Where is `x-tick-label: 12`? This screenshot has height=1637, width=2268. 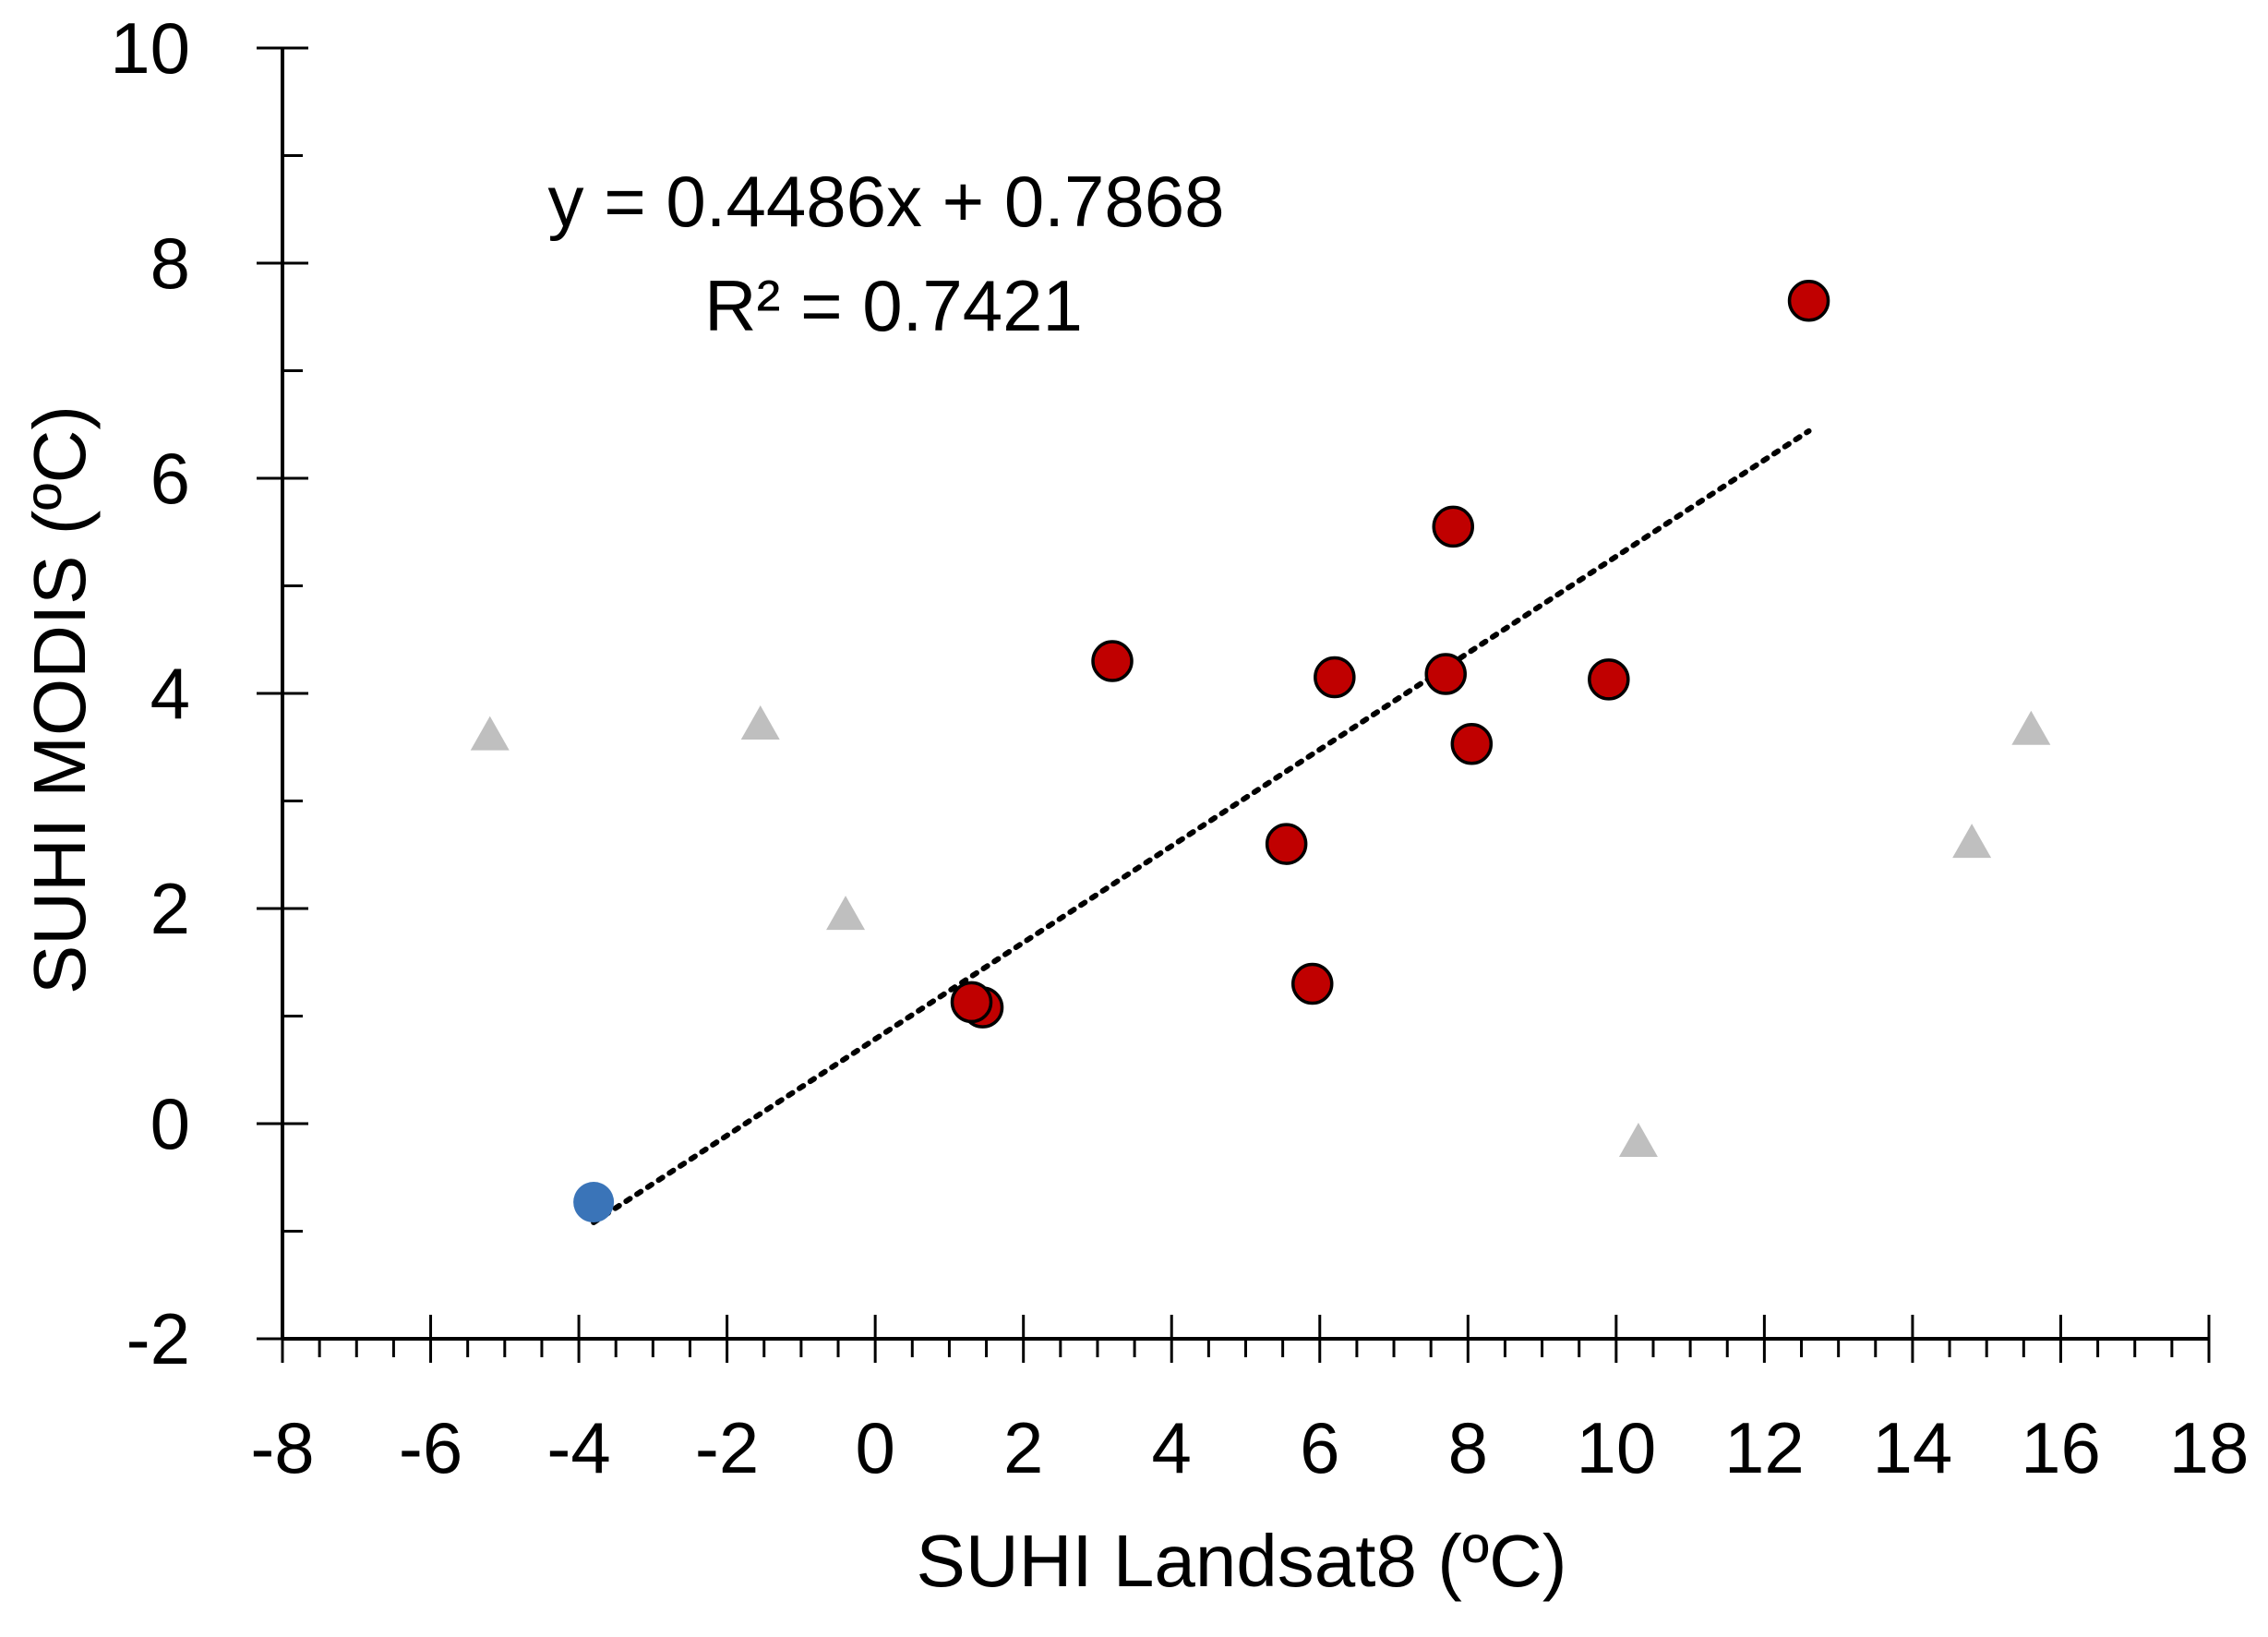
x-tick-label: 12 is located at coordinates (1764, 1447).